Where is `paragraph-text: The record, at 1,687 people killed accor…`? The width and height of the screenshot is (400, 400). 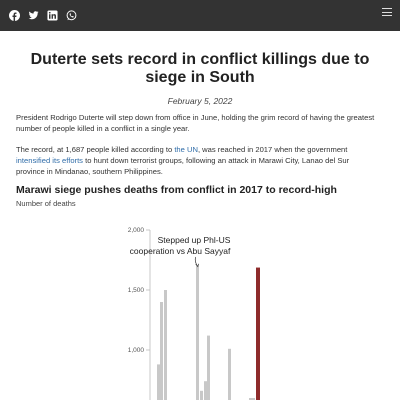 paragraph-text: The record, at 1,687 people killed accor… is located at coordinates (95, 149).